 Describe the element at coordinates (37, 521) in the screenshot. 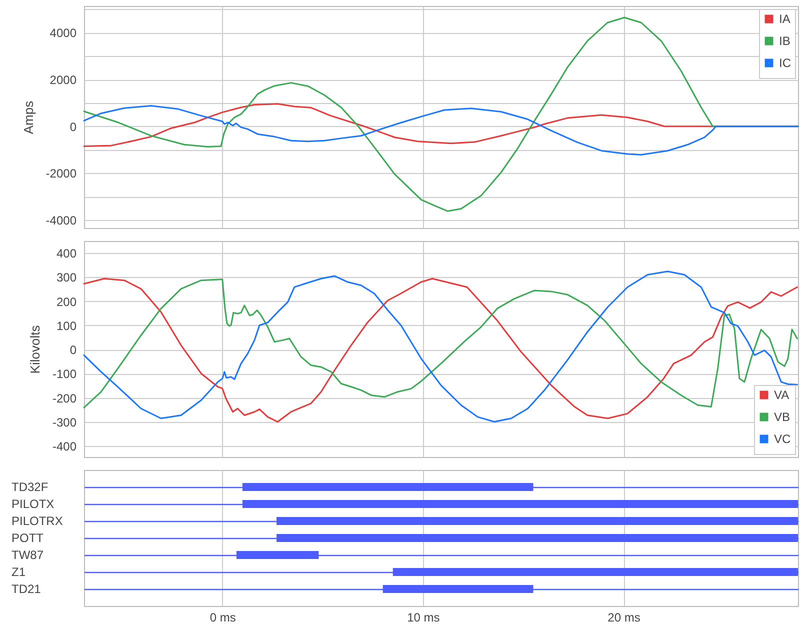

I see `y-tick-label: PILOTRX` at that location.